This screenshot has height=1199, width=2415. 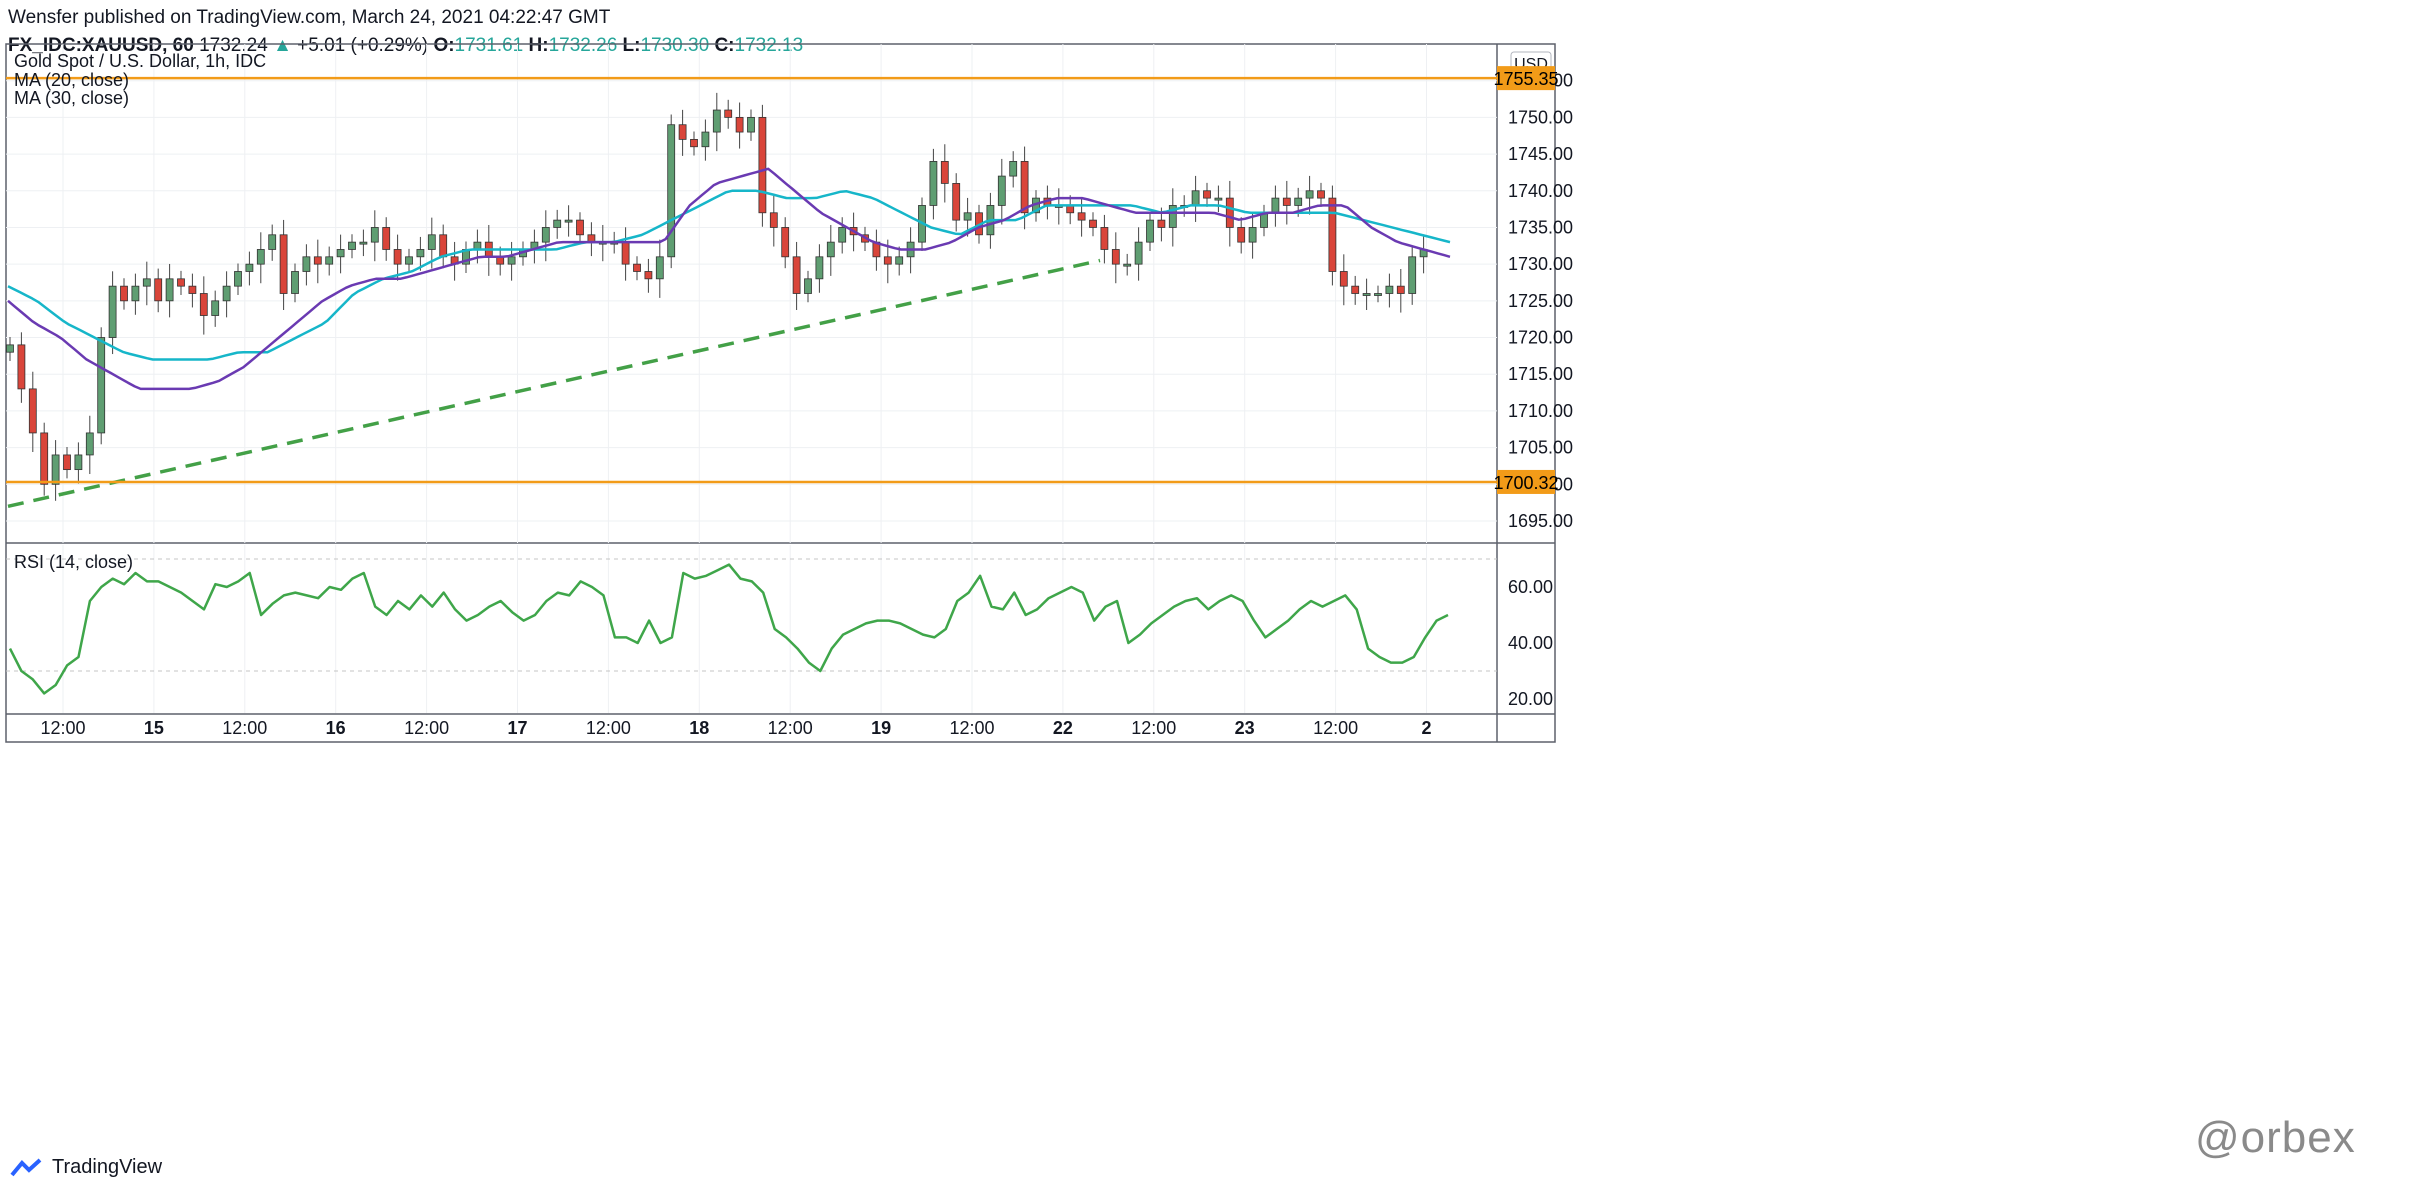 I want to click on time-tick-label: 22, so click(x=1063, y=728).